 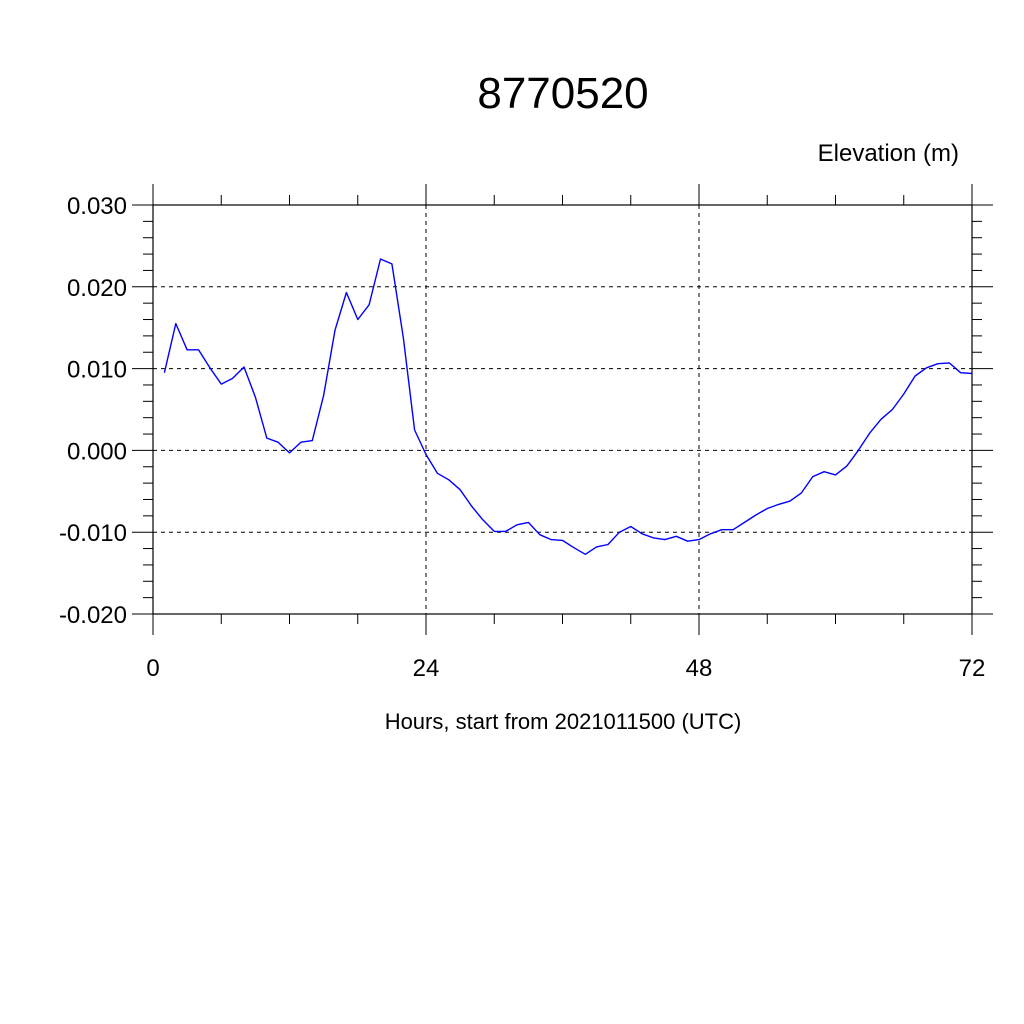 What do you see at coordinates (426, 668) in the screenshot?
I see `x-tick-label: 24` at bounding box center [426, 668].